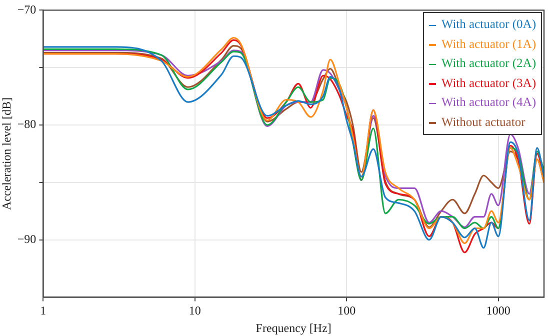 The height and width of the screenshot is (336, 550). Describe the element at coordinates (488, 63) in the screenshot. I see `legend-label: With actuator (2A)` at that location.